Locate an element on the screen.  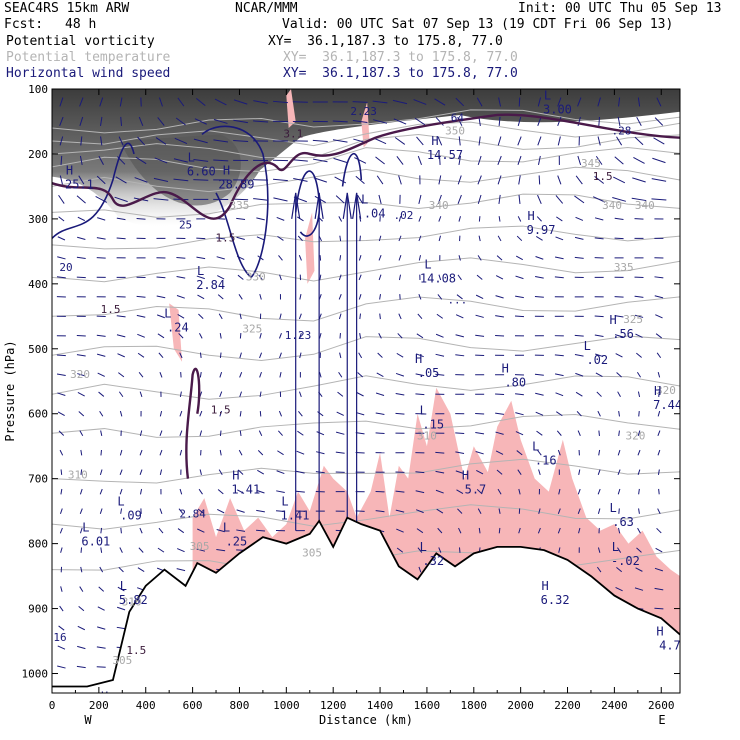
y-tick-label: 900 is located at coordinates (38, 609).